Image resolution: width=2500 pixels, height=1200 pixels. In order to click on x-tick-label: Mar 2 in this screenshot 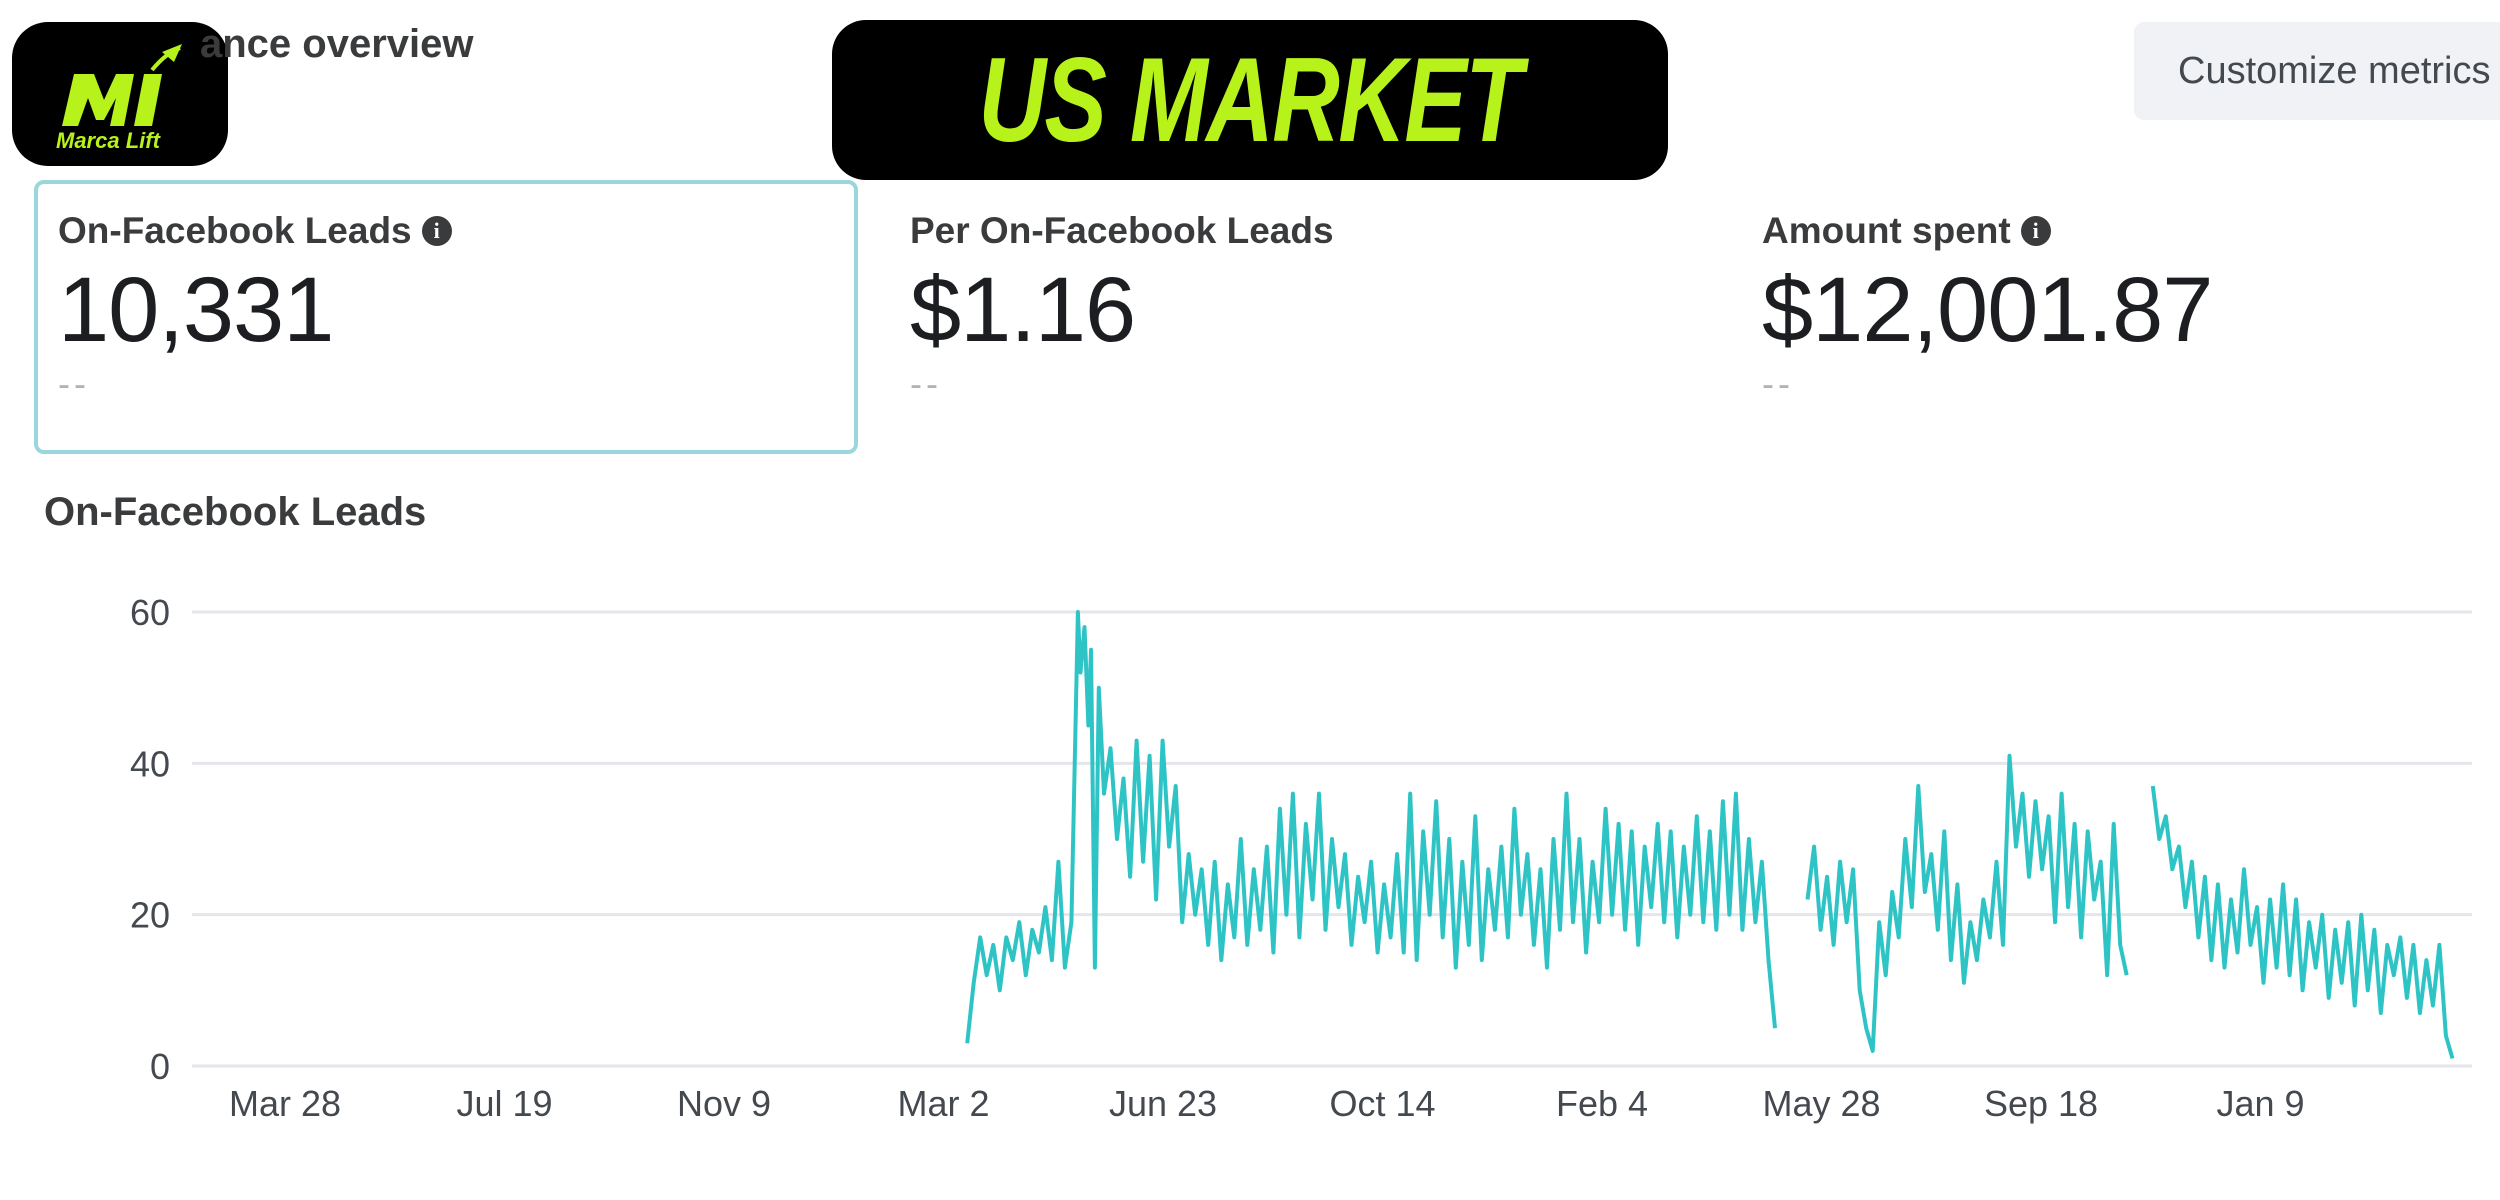, I will do `click(943, 1103)`.